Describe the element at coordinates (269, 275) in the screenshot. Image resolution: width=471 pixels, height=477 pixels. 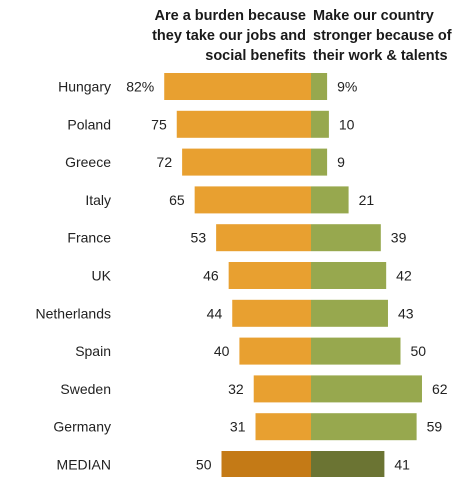
I see `burden-bar-uk` at that location.